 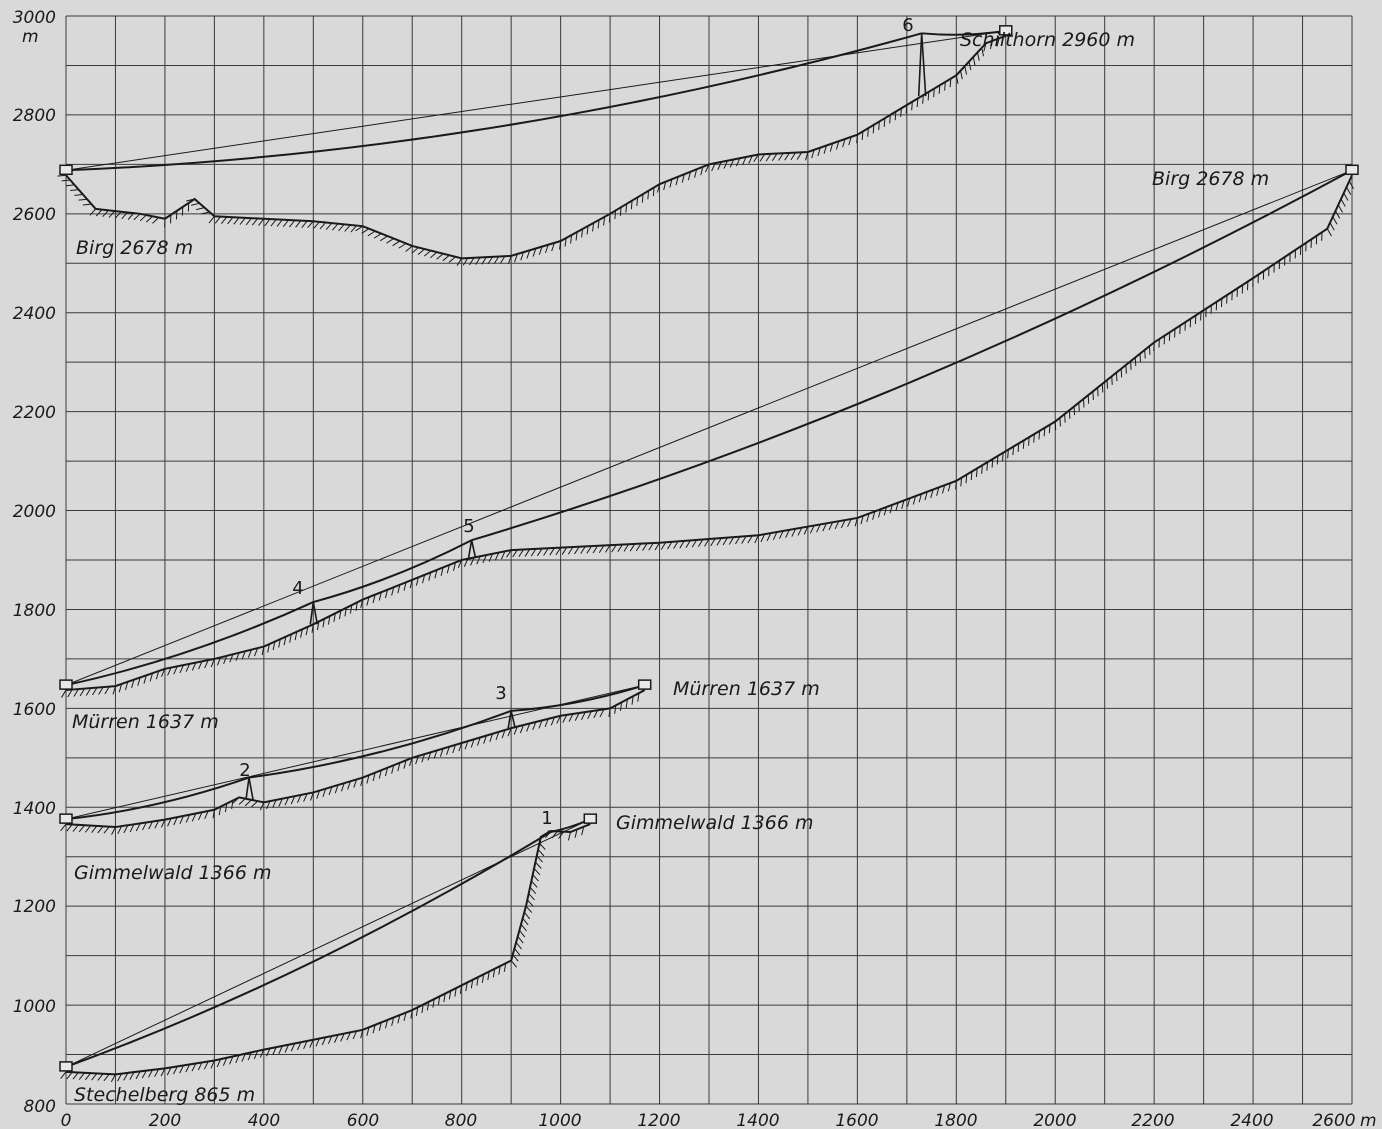 I want to click on x-tick-label: 600, so click(x=363, y=1120).